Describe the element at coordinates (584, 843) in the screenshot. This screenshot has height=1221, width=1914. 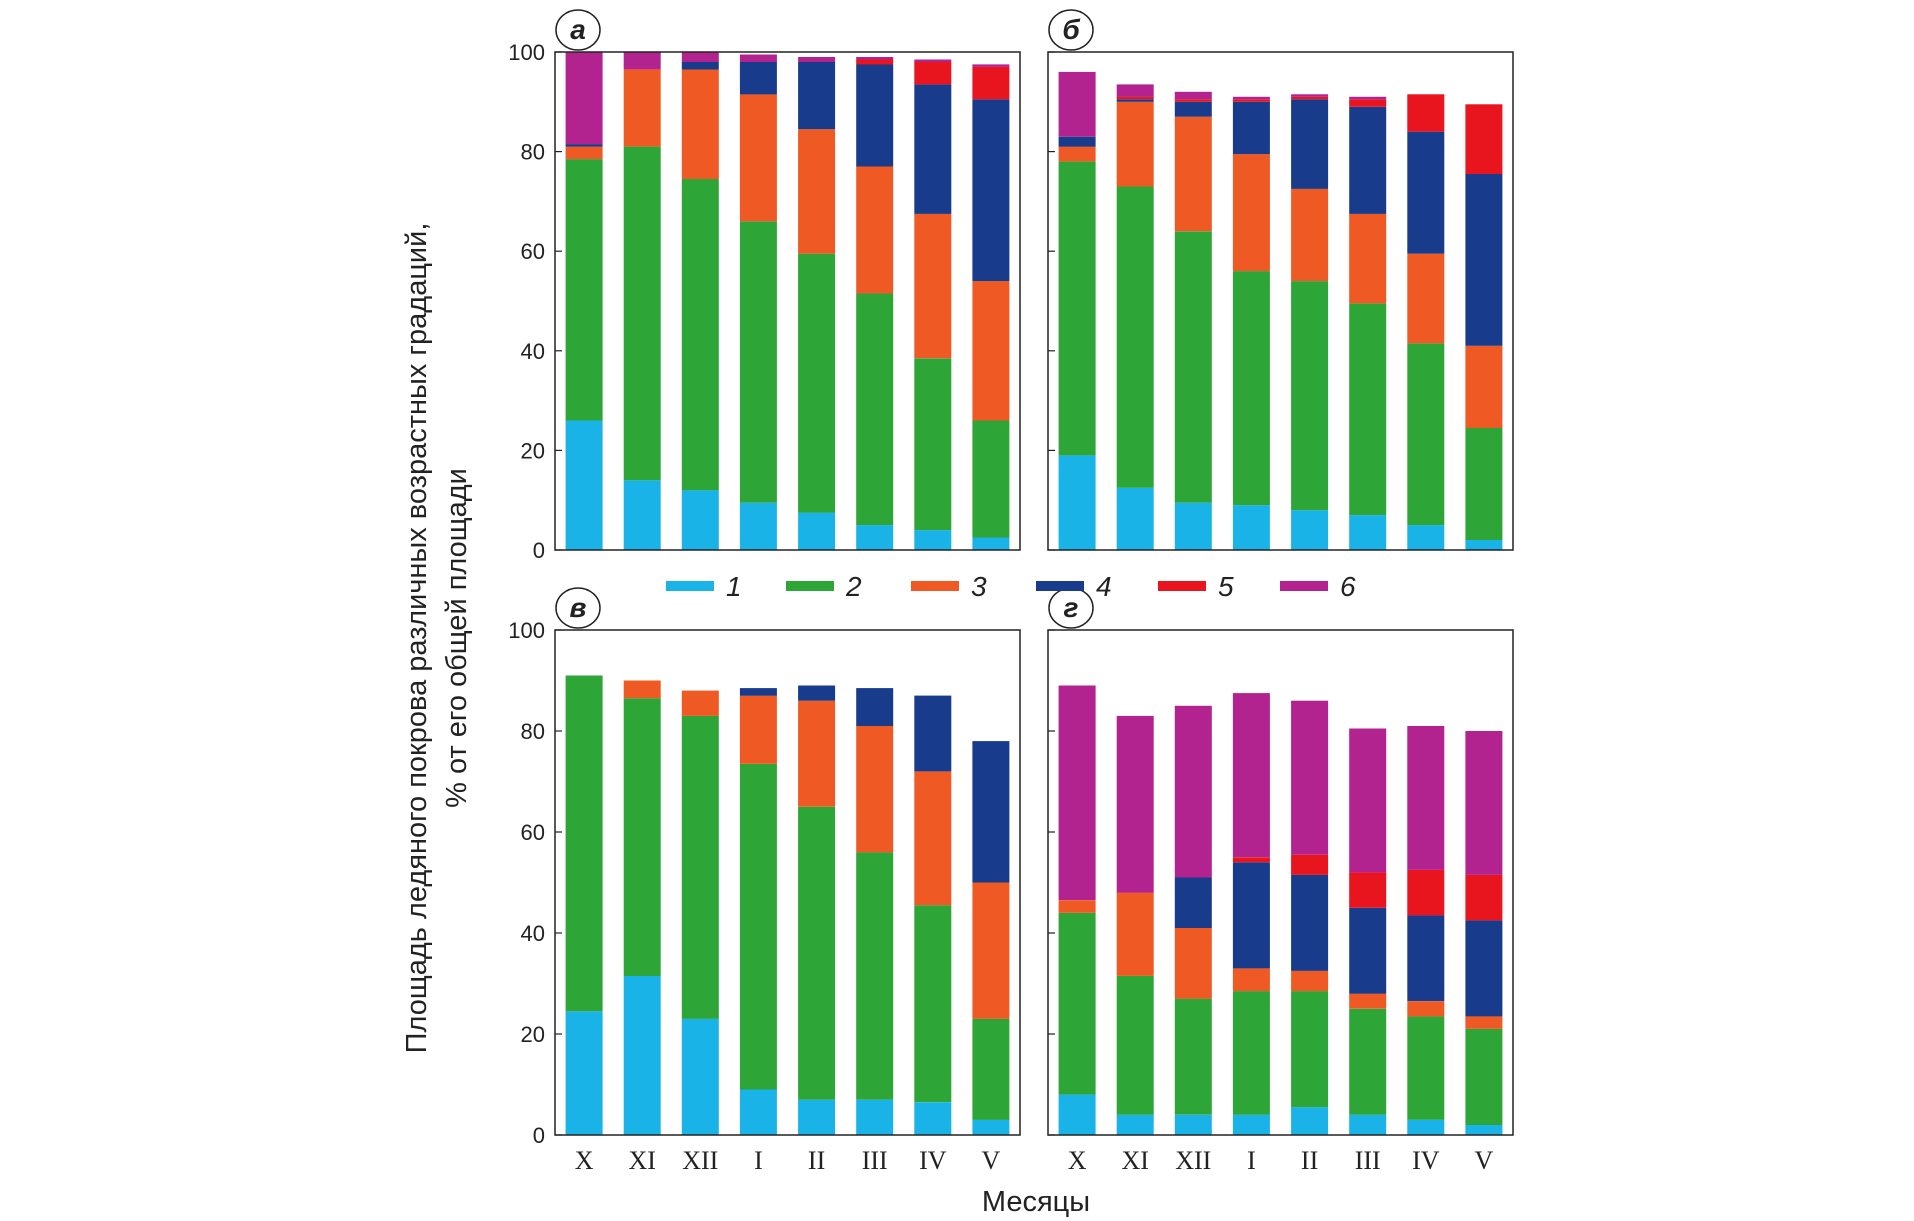
I see `bar-panel3-X-class2` at that location.